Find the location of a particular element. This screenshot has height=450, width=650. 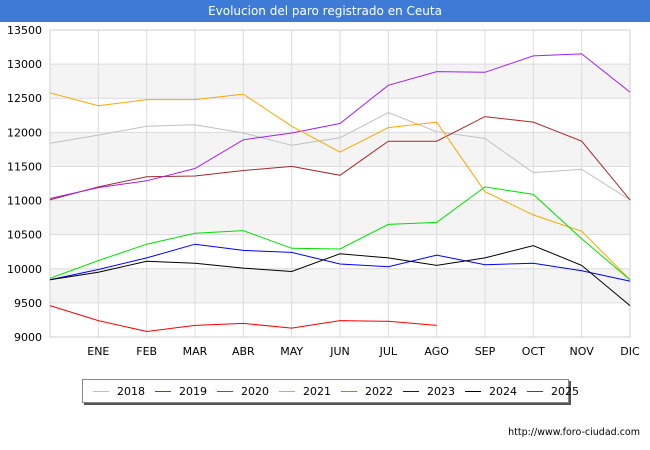

x-tick-label: ABR is located at coordinates (243, 351).